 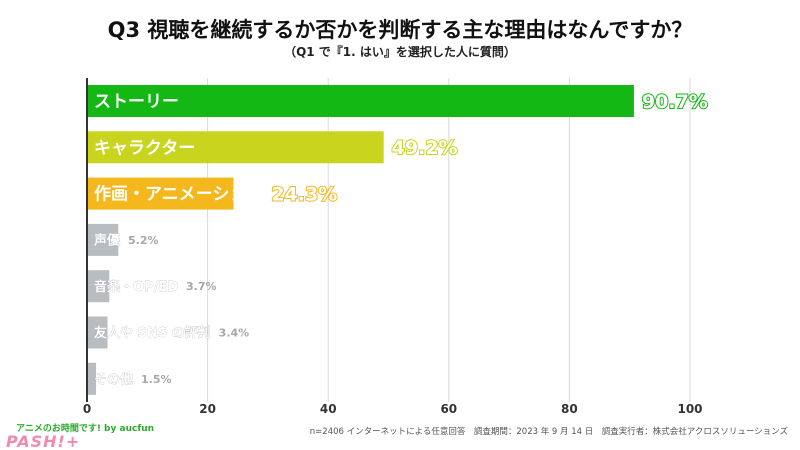 What do you see at coordinates (156, 379) in the screenshot?
I see `value-label: 1.5%` at bounding box center [156, 379].